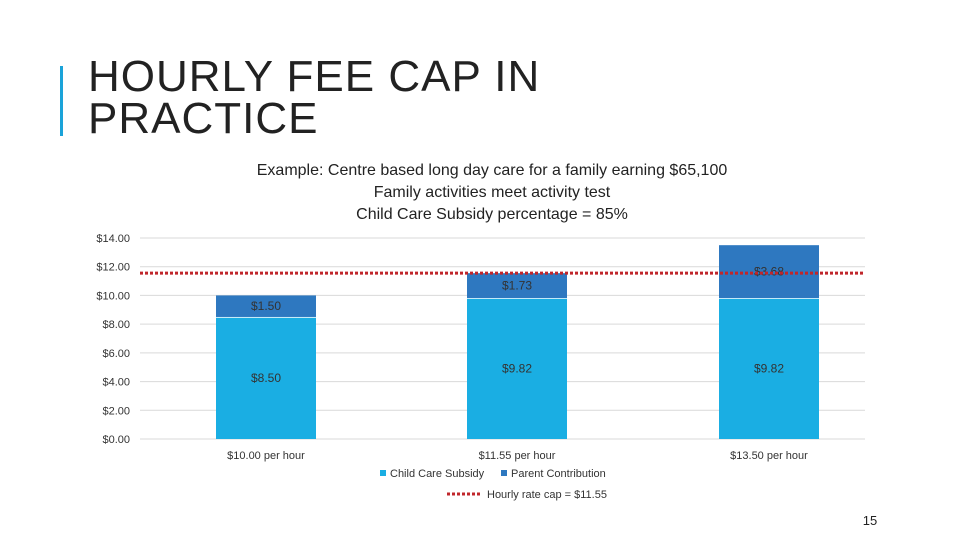 This screenshot has width=960, height=540. I want to click on y-tick-label: $6.00, so click(116, 354).